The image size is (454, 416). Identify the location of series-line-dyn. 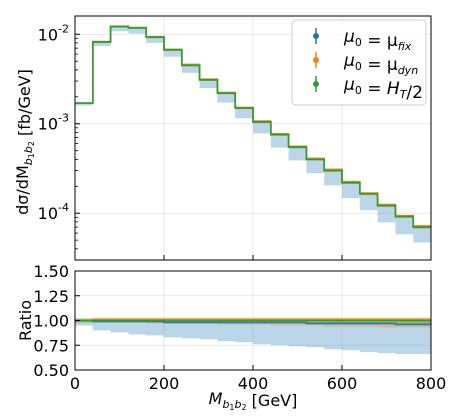
(253, 320).